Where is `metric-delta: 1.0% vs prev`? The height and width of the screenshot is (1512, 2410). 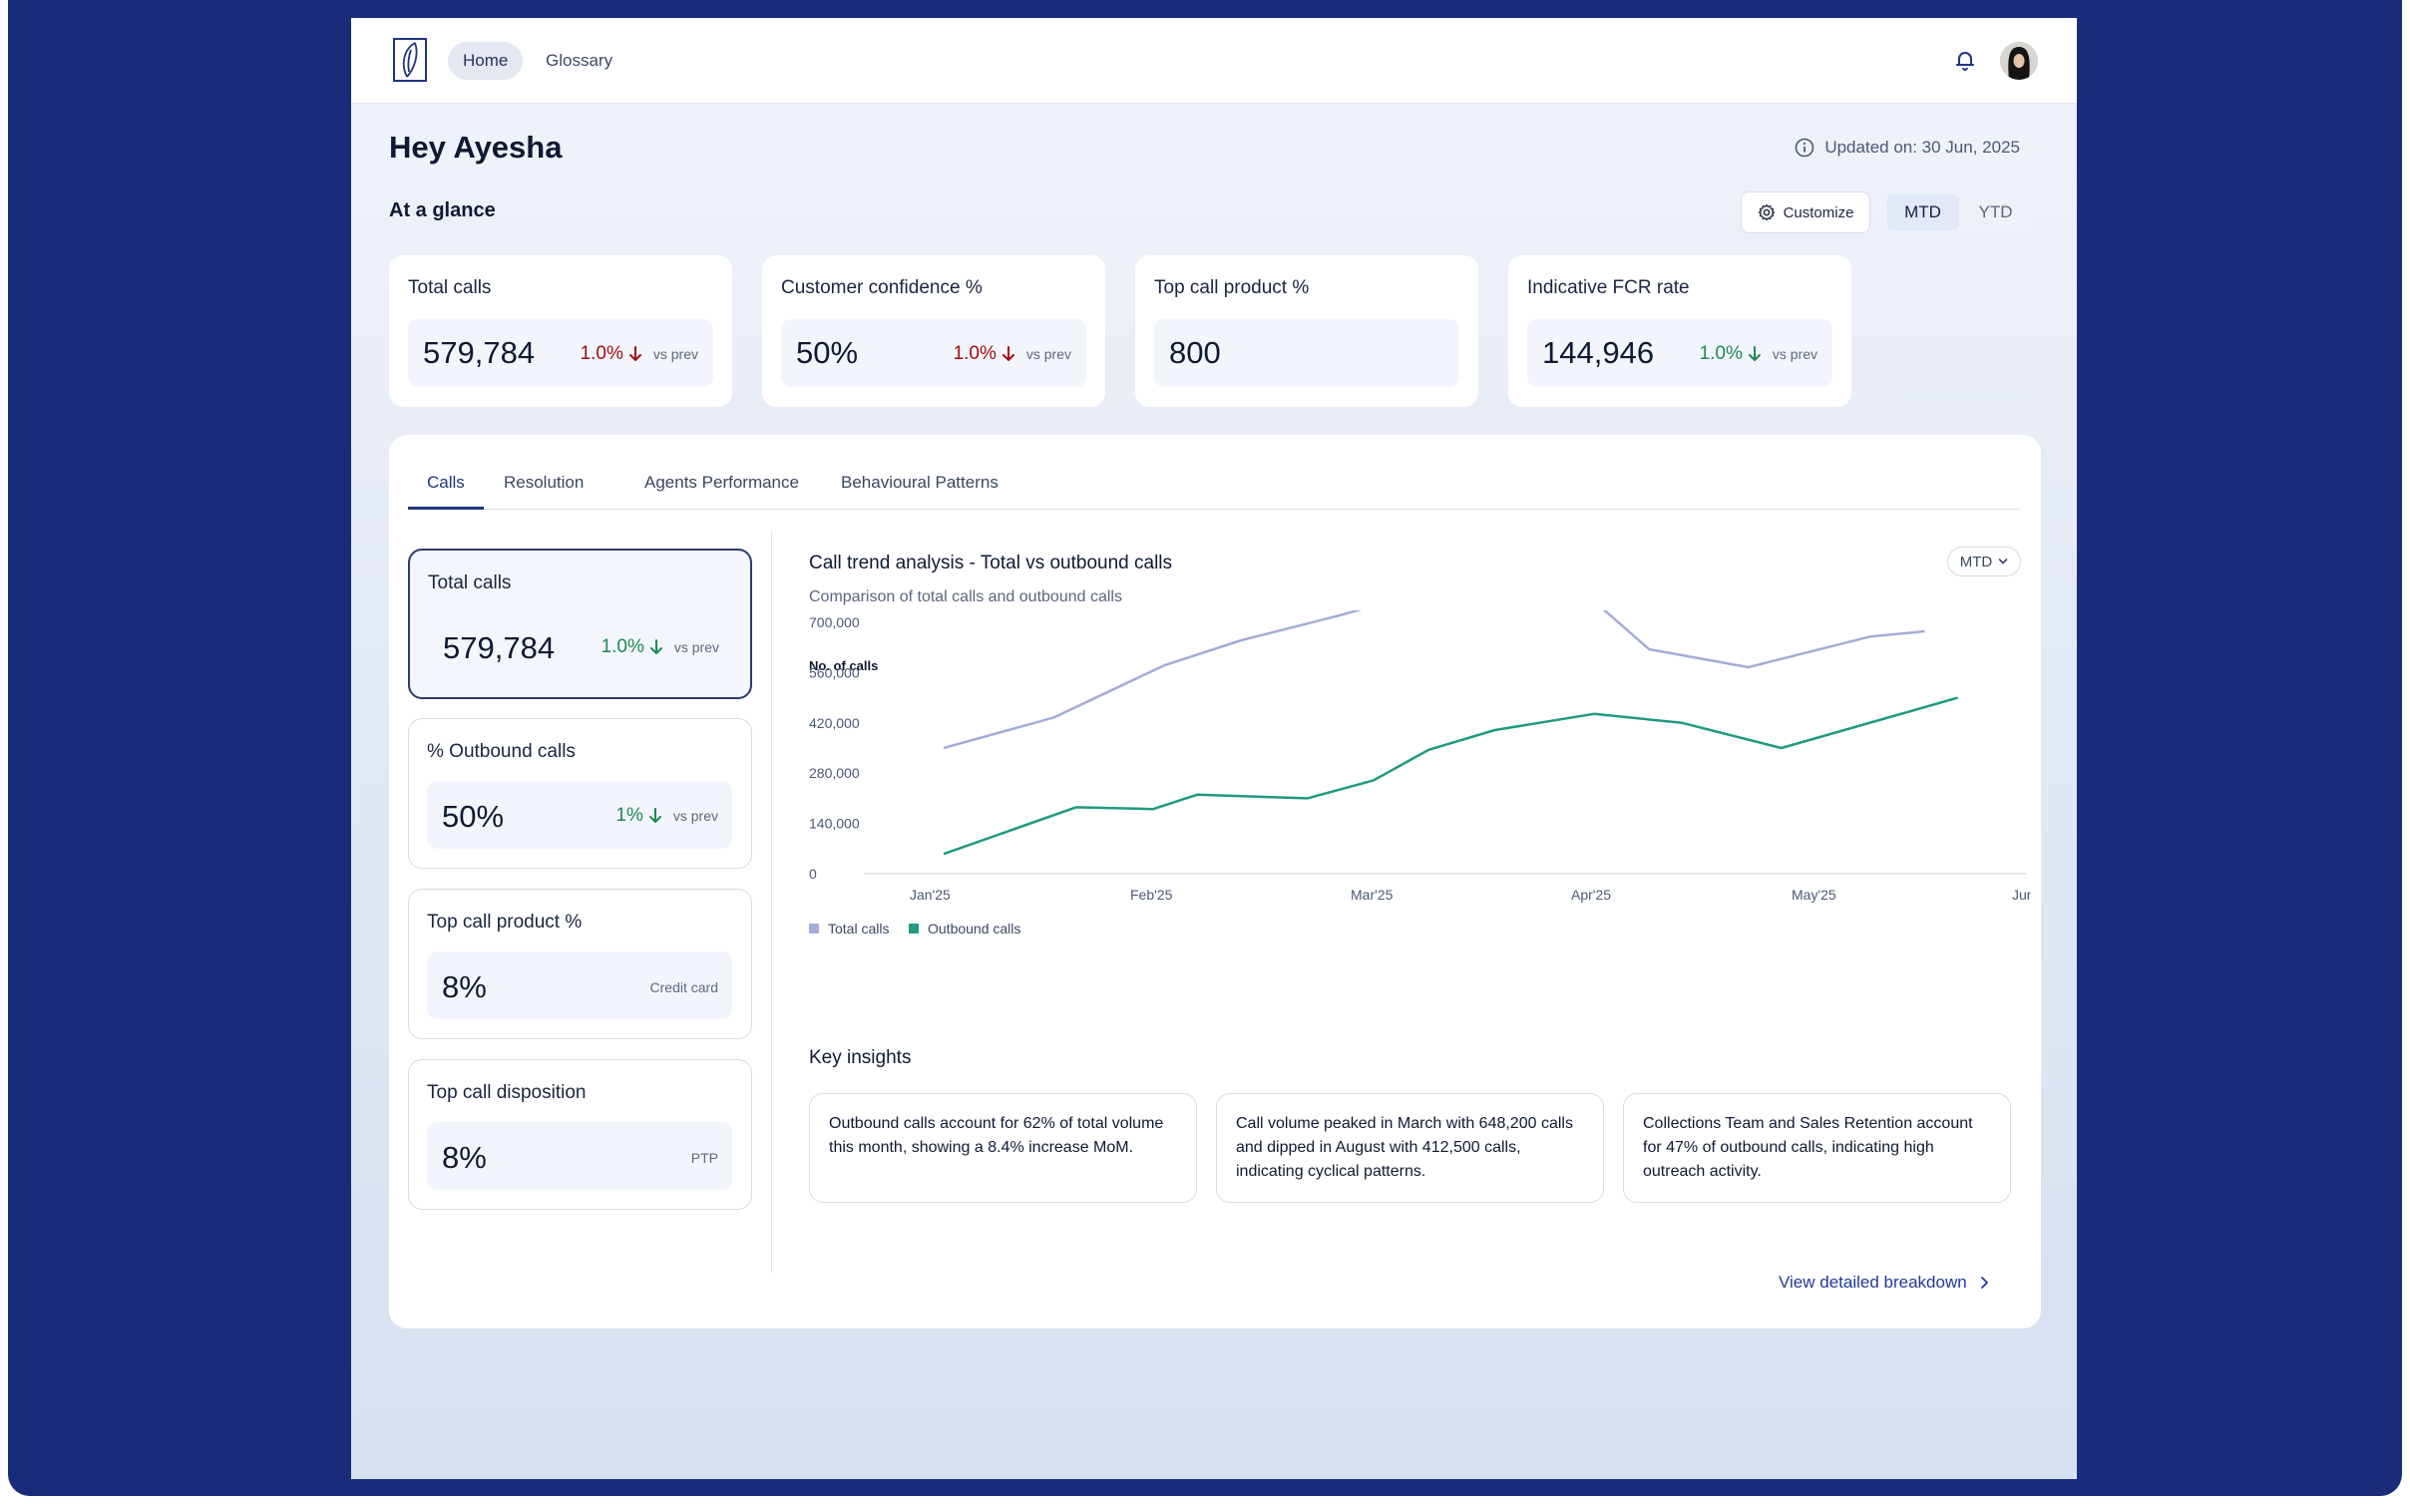 metric-delta: 1.0% vs prev is located at coordinates (660, 647).